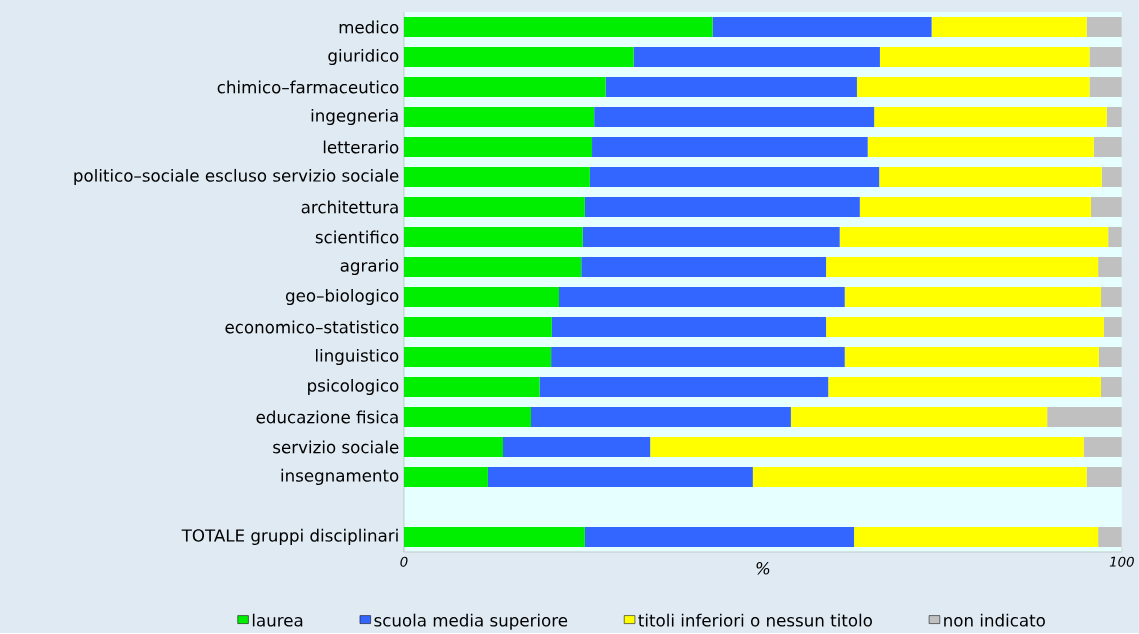  Describe the element at coordinates (404, 561) in the screenshot. I see `x-tick-label: 0` at that location.